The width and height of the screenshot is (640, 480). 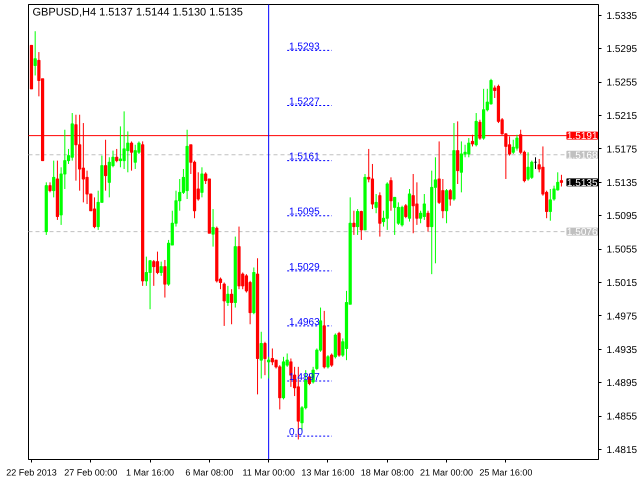 I want to click on x-tick-label: 11 Mar 00:00, so click(x=268, y=473).